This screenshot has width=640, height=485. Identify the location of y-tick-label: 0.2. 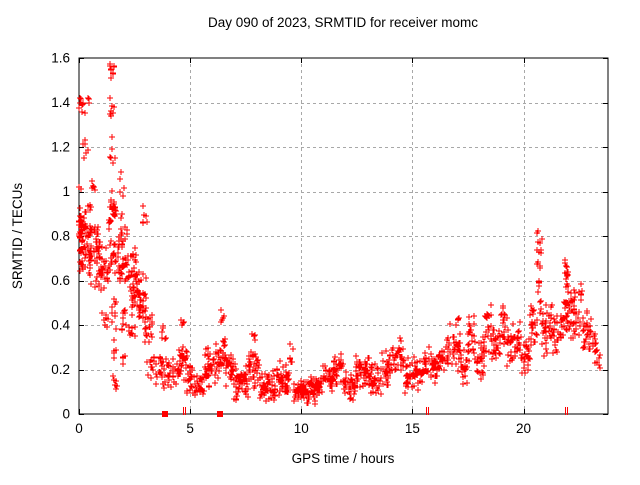
(60, 369).